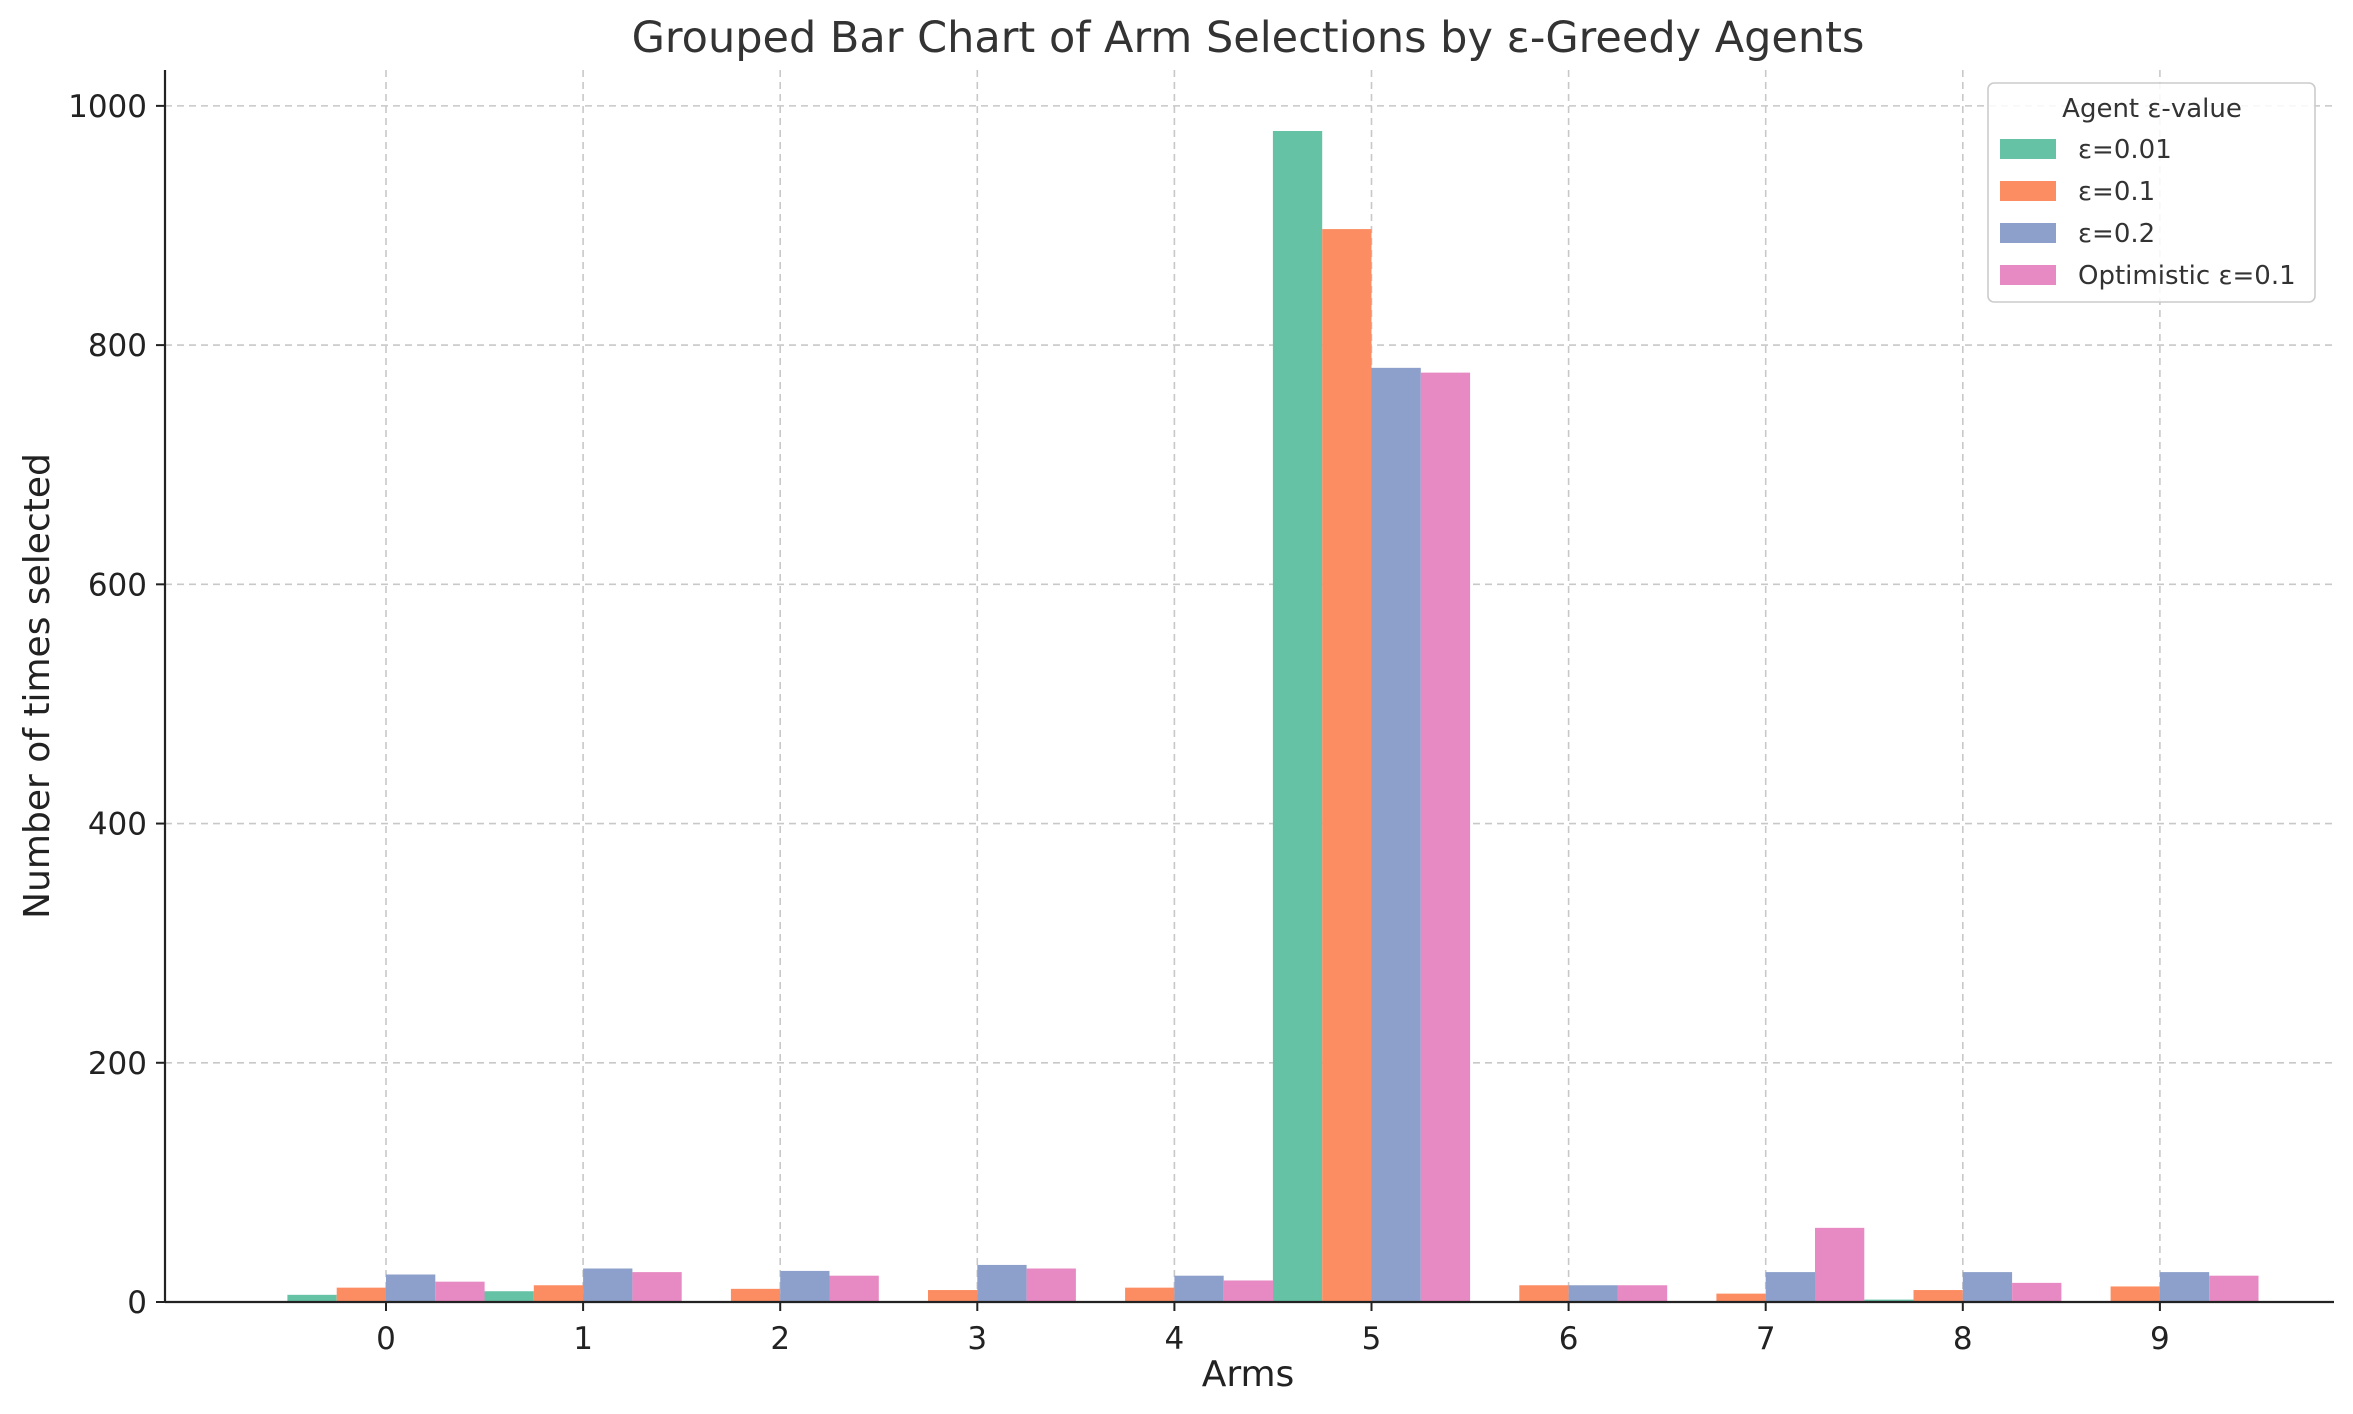  Describe the element at coordinates (1175, 1339) in the screenshot. I see `x-tick-label: 4` at that location.